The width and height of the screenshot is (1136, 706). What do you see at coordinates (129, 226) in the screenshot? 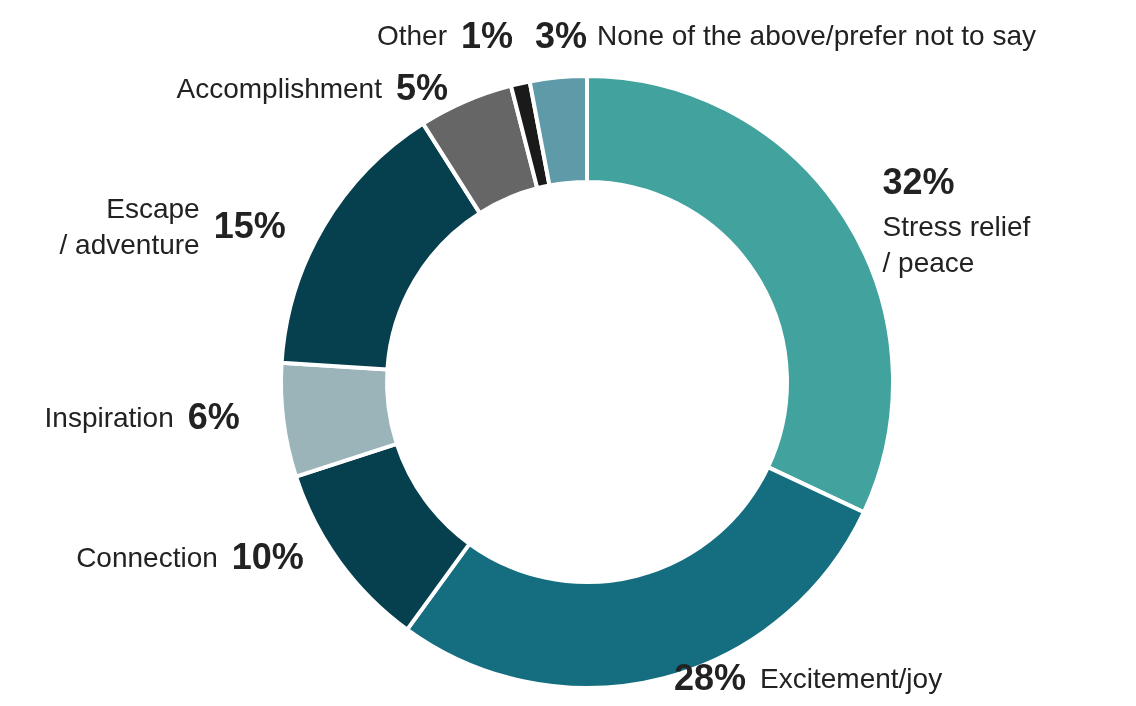
I see `slice-label: Escape / adventure` at bounding box center [129, 226].